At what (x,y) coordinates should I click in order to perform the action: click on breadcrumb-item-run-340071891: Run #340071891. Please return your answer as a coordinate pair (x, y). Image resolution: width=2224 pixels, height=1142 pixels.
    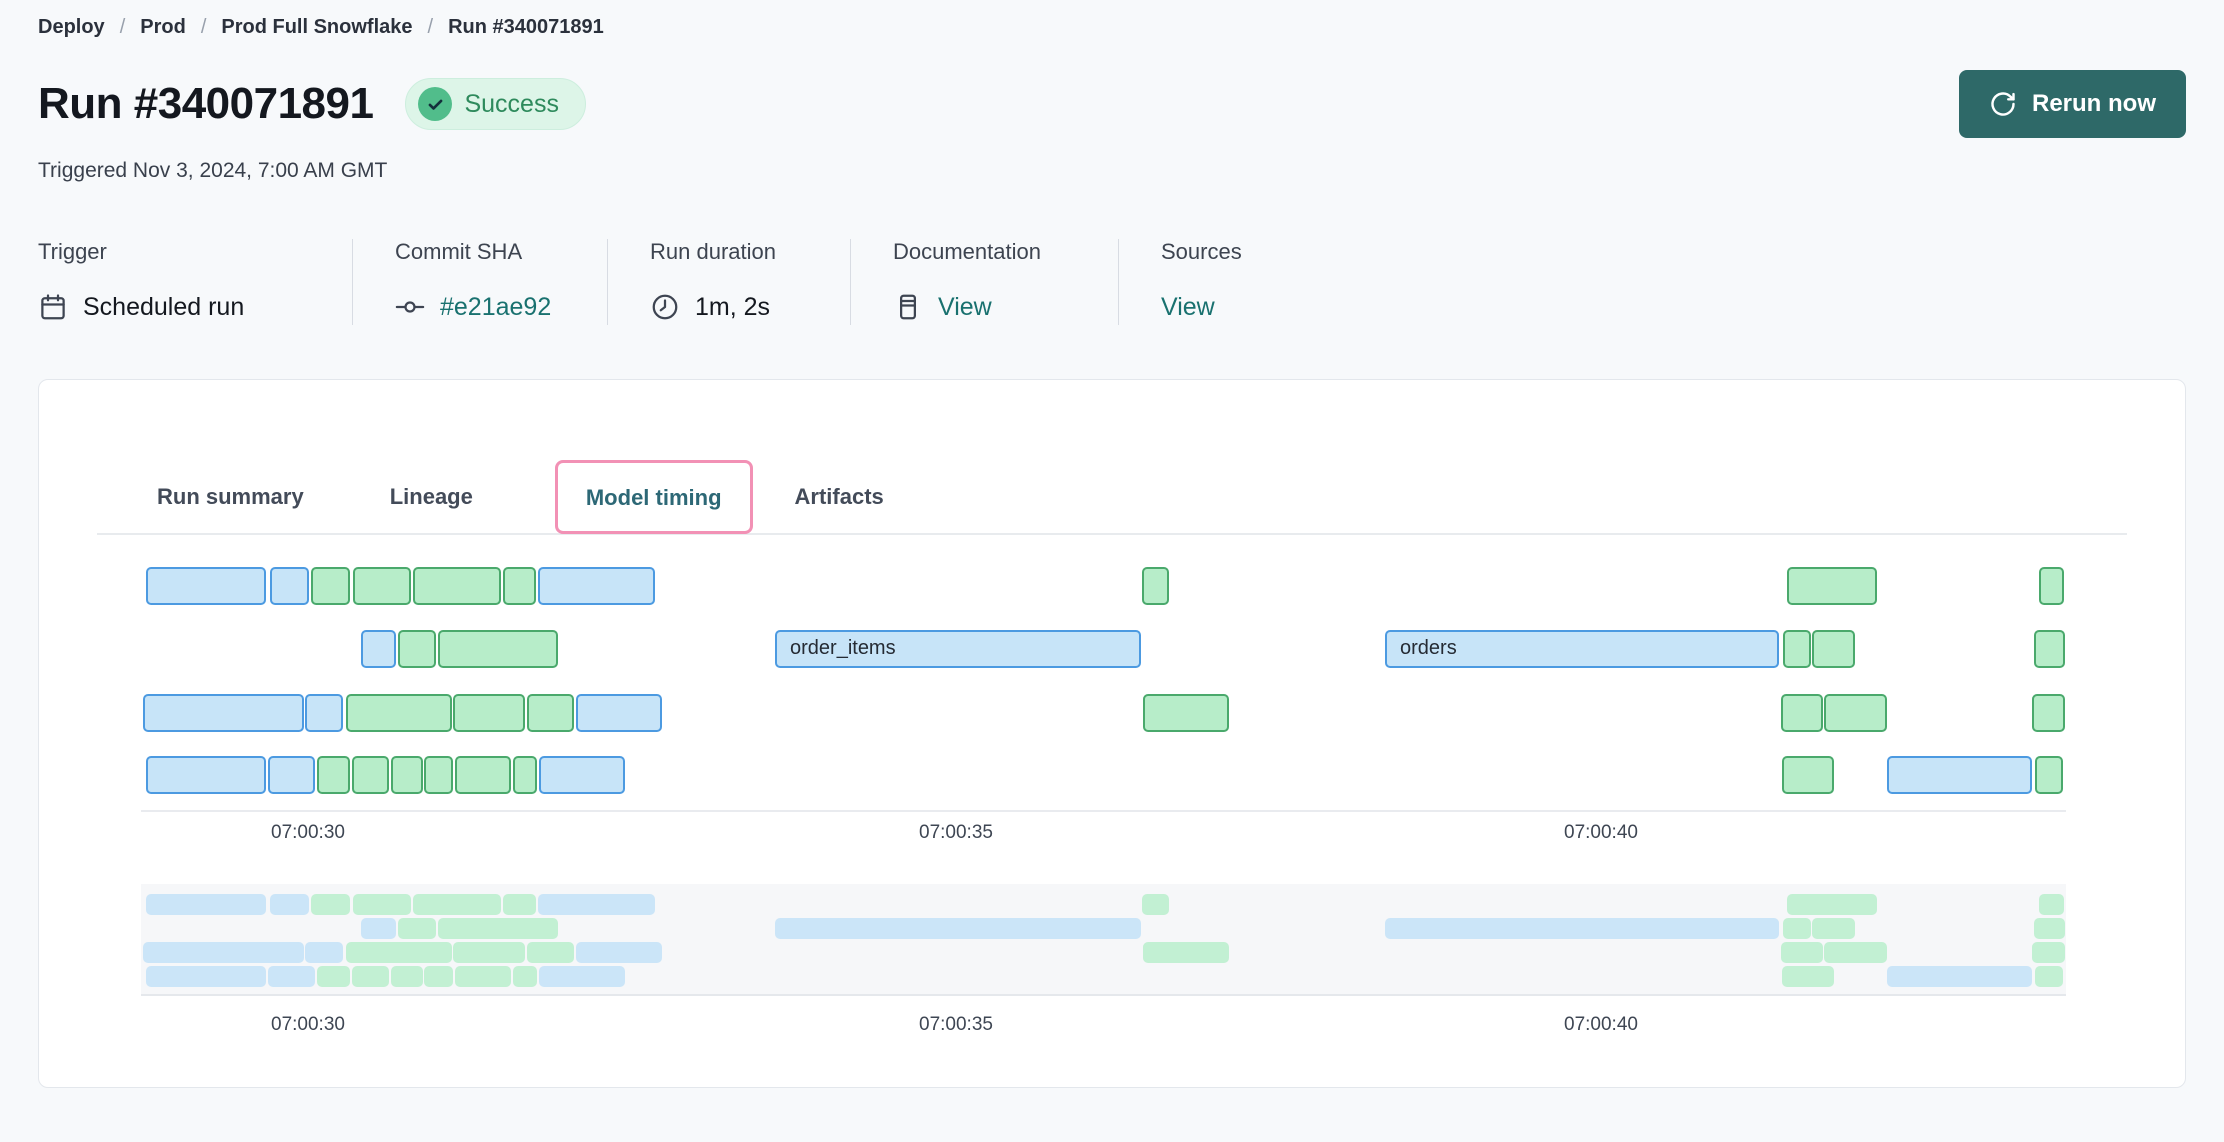
    Looking at the image, I should click on (526, 27).